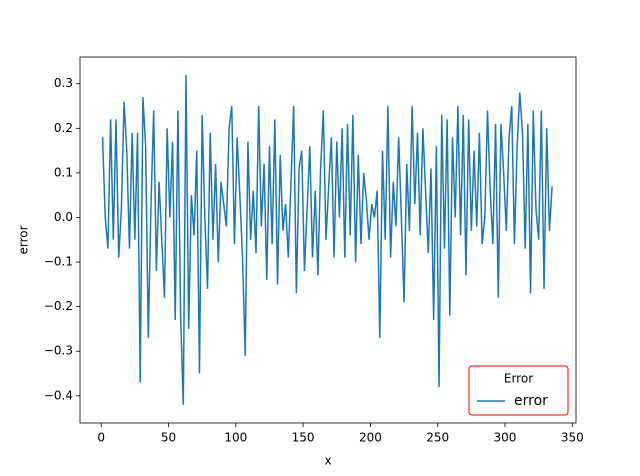 The height and width of the screenshot is (476, 640). I want to click on x-tick-label: 250, so click(437, 438).